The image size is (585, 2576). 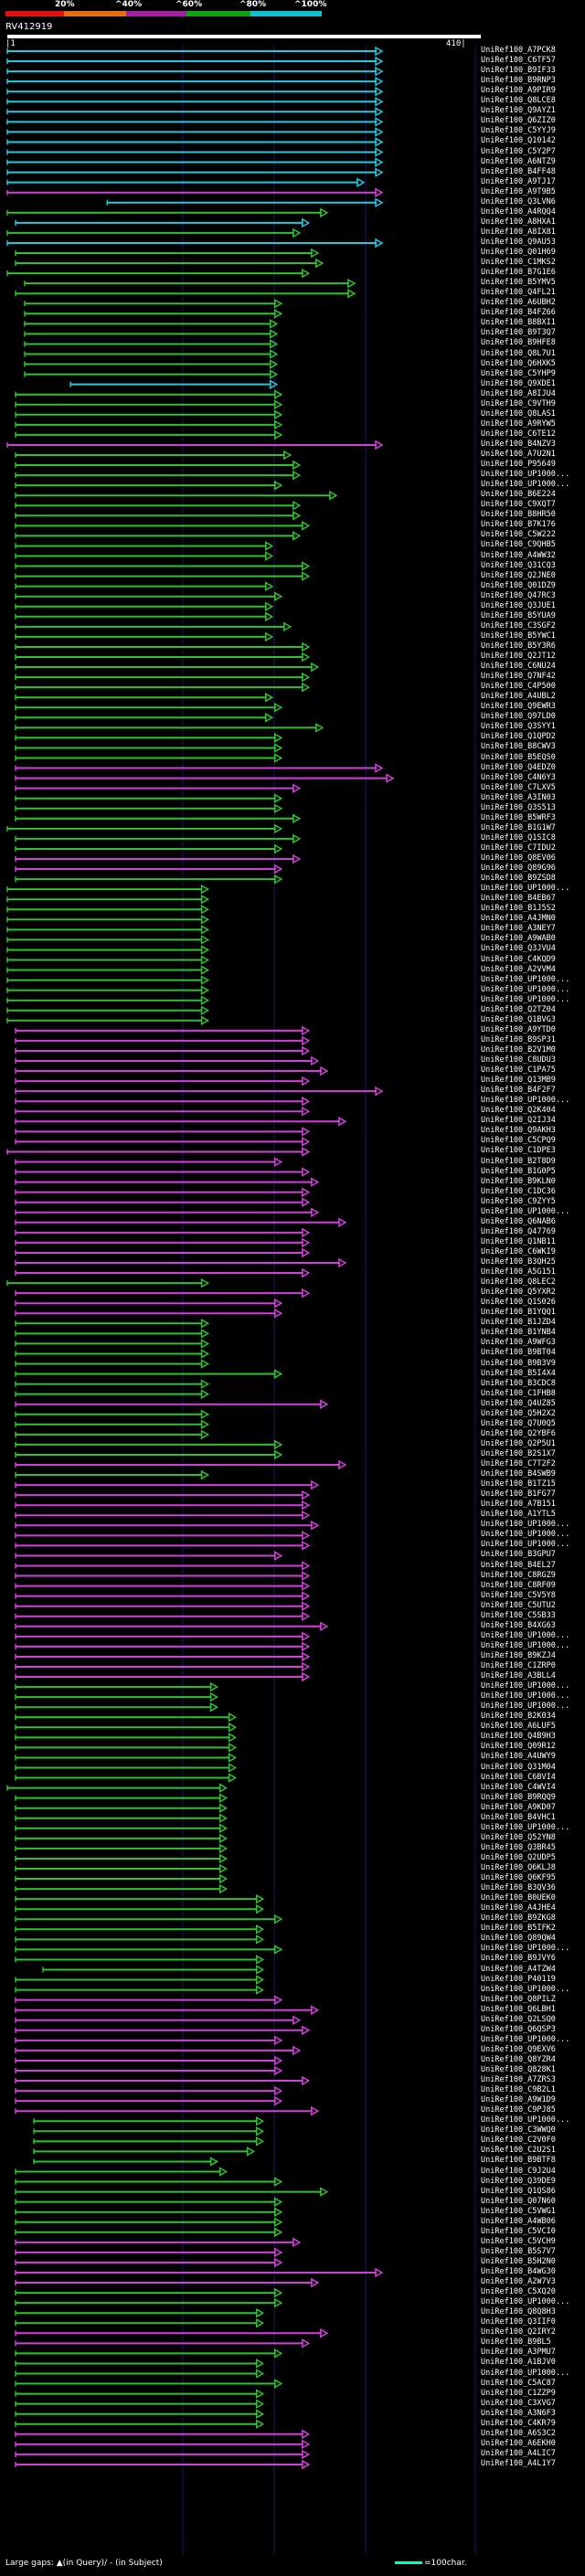 I want to click on hit-label: UniRef100_B9RQQ9, so click(x=518, y=1797).